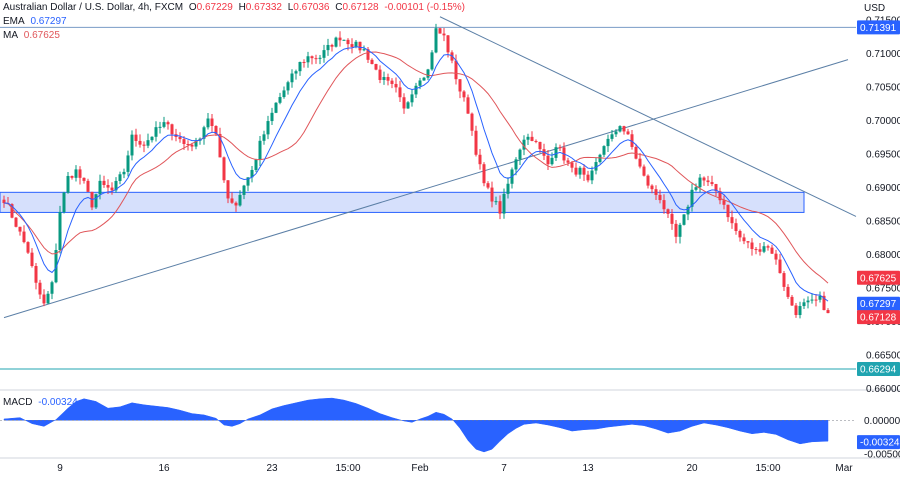 This screenshot has height=477, width=900. I want to click on price-tick-label: 0.68500, so click(883, 222).